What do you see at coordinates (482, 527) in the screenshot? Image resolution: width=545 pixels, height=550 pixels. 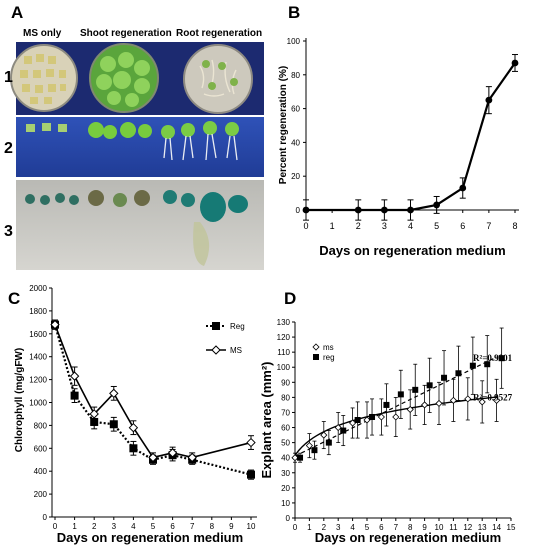 I see `x-tick-label: 13` at bounding box center [482, 527].